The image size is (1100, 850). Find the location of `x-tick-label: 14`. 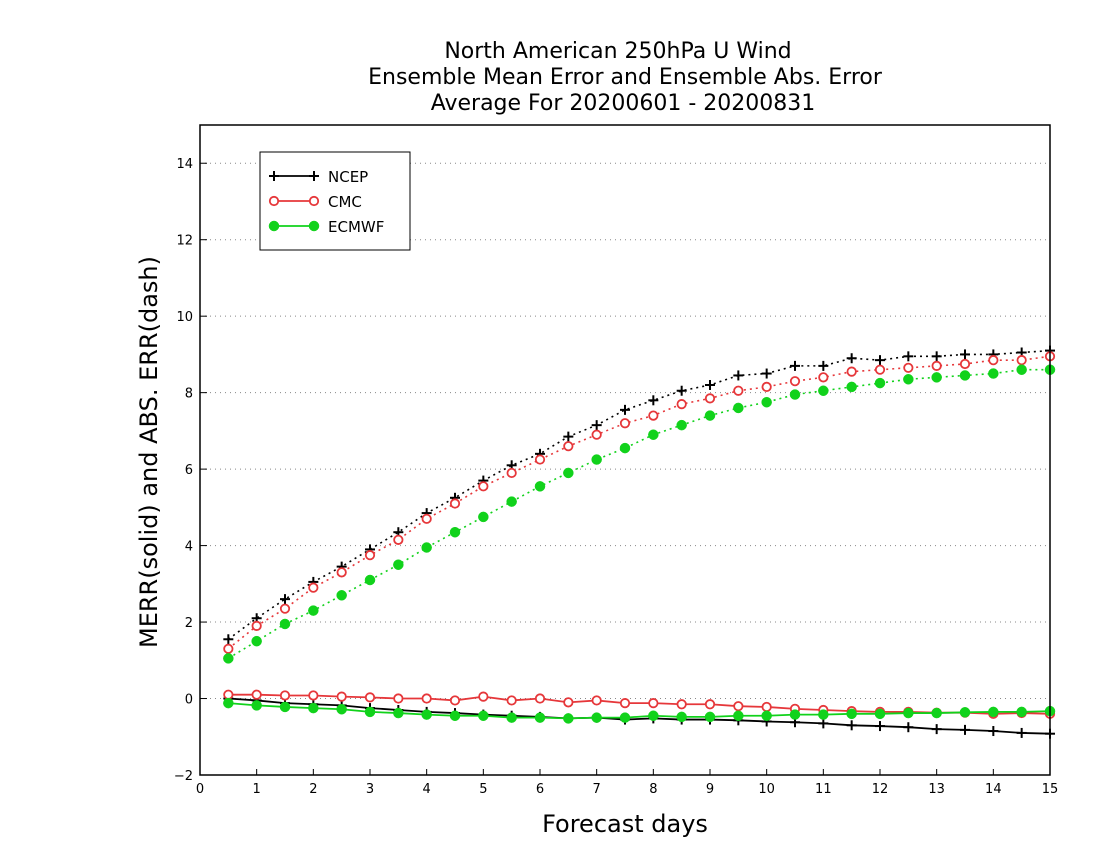

x-tick-label: 14 is located at coordinates (993, 789).